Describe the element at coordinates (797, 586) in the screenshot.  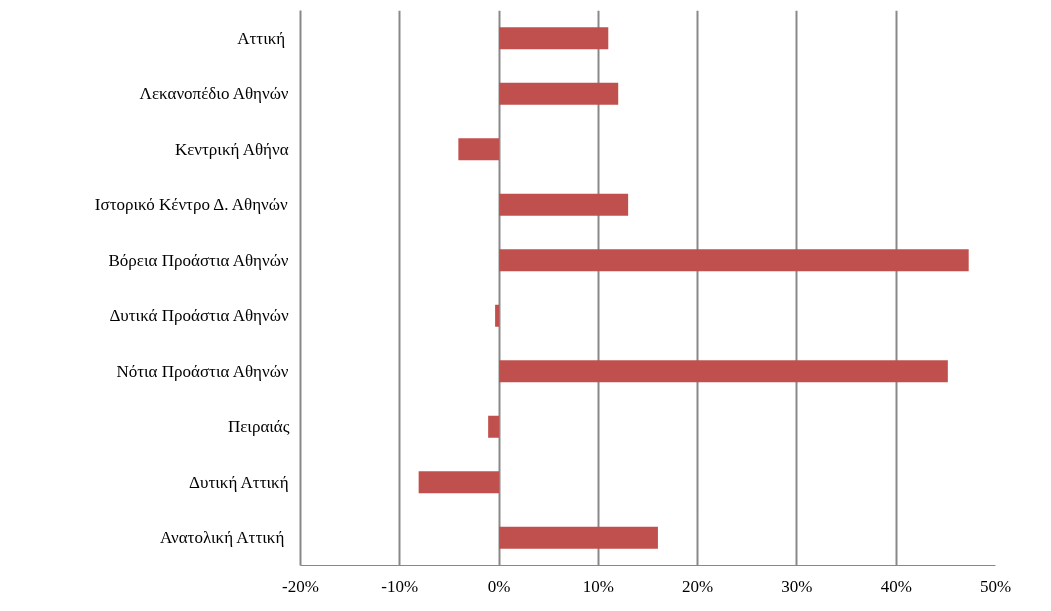
I see `x-tick-label: 30%` at that location.